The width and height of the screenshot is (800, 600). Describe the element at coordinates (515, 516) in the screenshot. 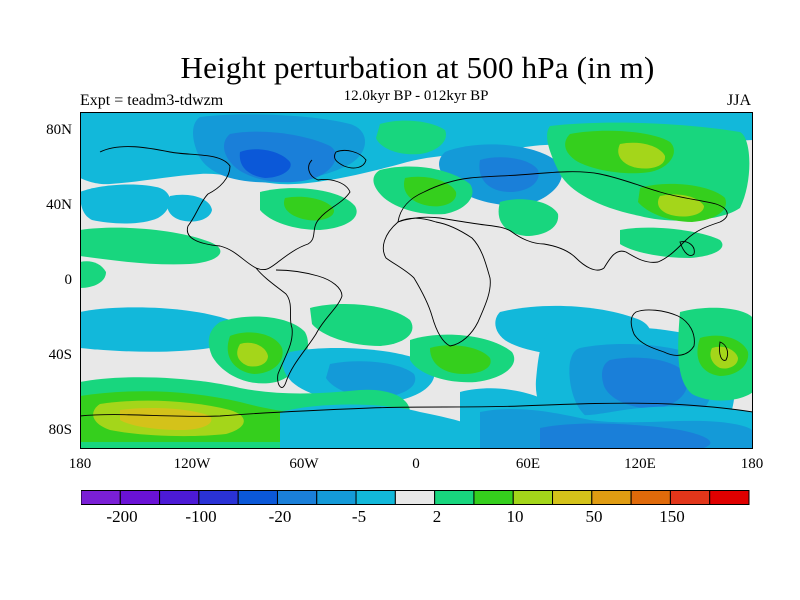

I see `colorbar-label: 10` at that location.